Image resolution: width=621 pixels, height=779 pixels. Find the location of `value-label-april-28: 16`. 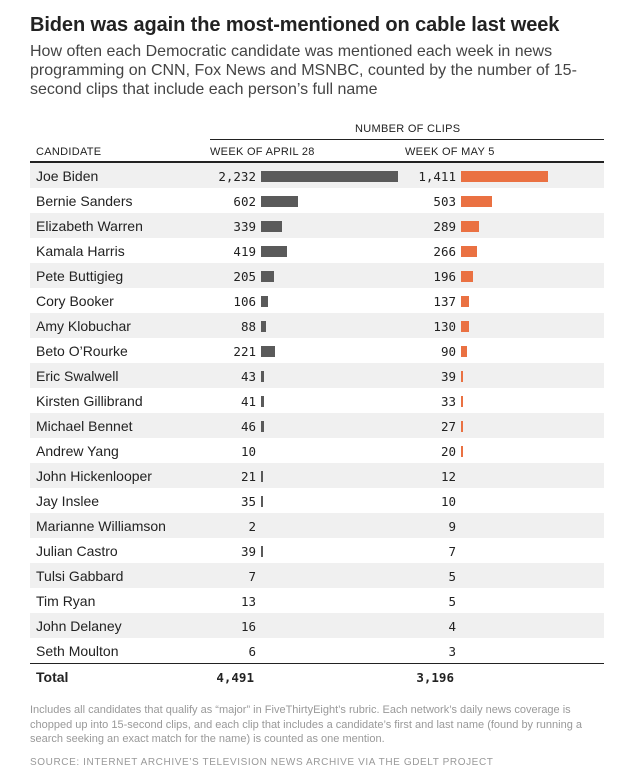

value-label-april-28: 16 is located at coordinates (248, 626).